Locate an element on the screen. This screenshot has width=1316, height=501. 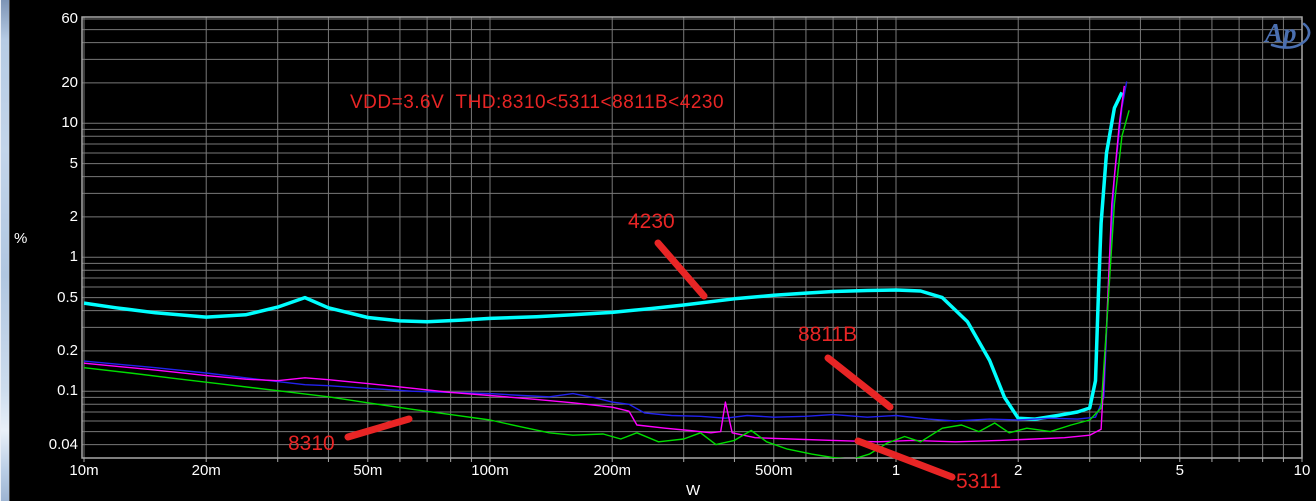
curve-callout-8310: 8310 is located at coordinates (311, 443).